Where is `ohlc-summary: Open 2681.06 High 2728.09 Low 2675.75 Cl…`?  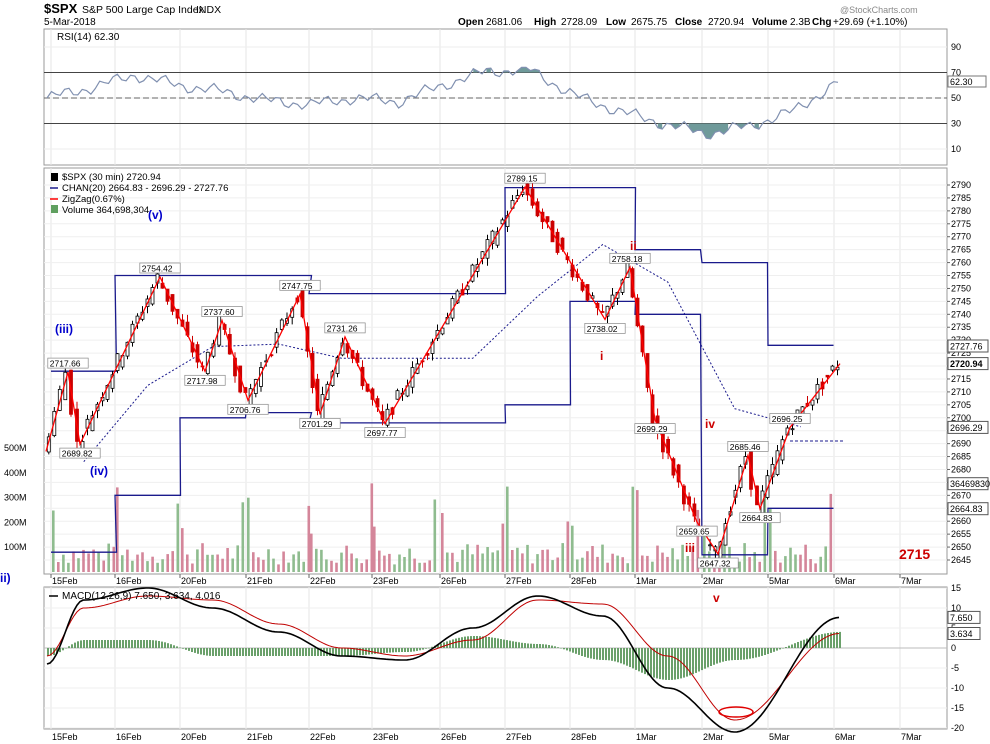
ohlc-summary: Open 2681.06 High 2728.09 Low 2675.75 Cl… is located at coordinates (683, 22).